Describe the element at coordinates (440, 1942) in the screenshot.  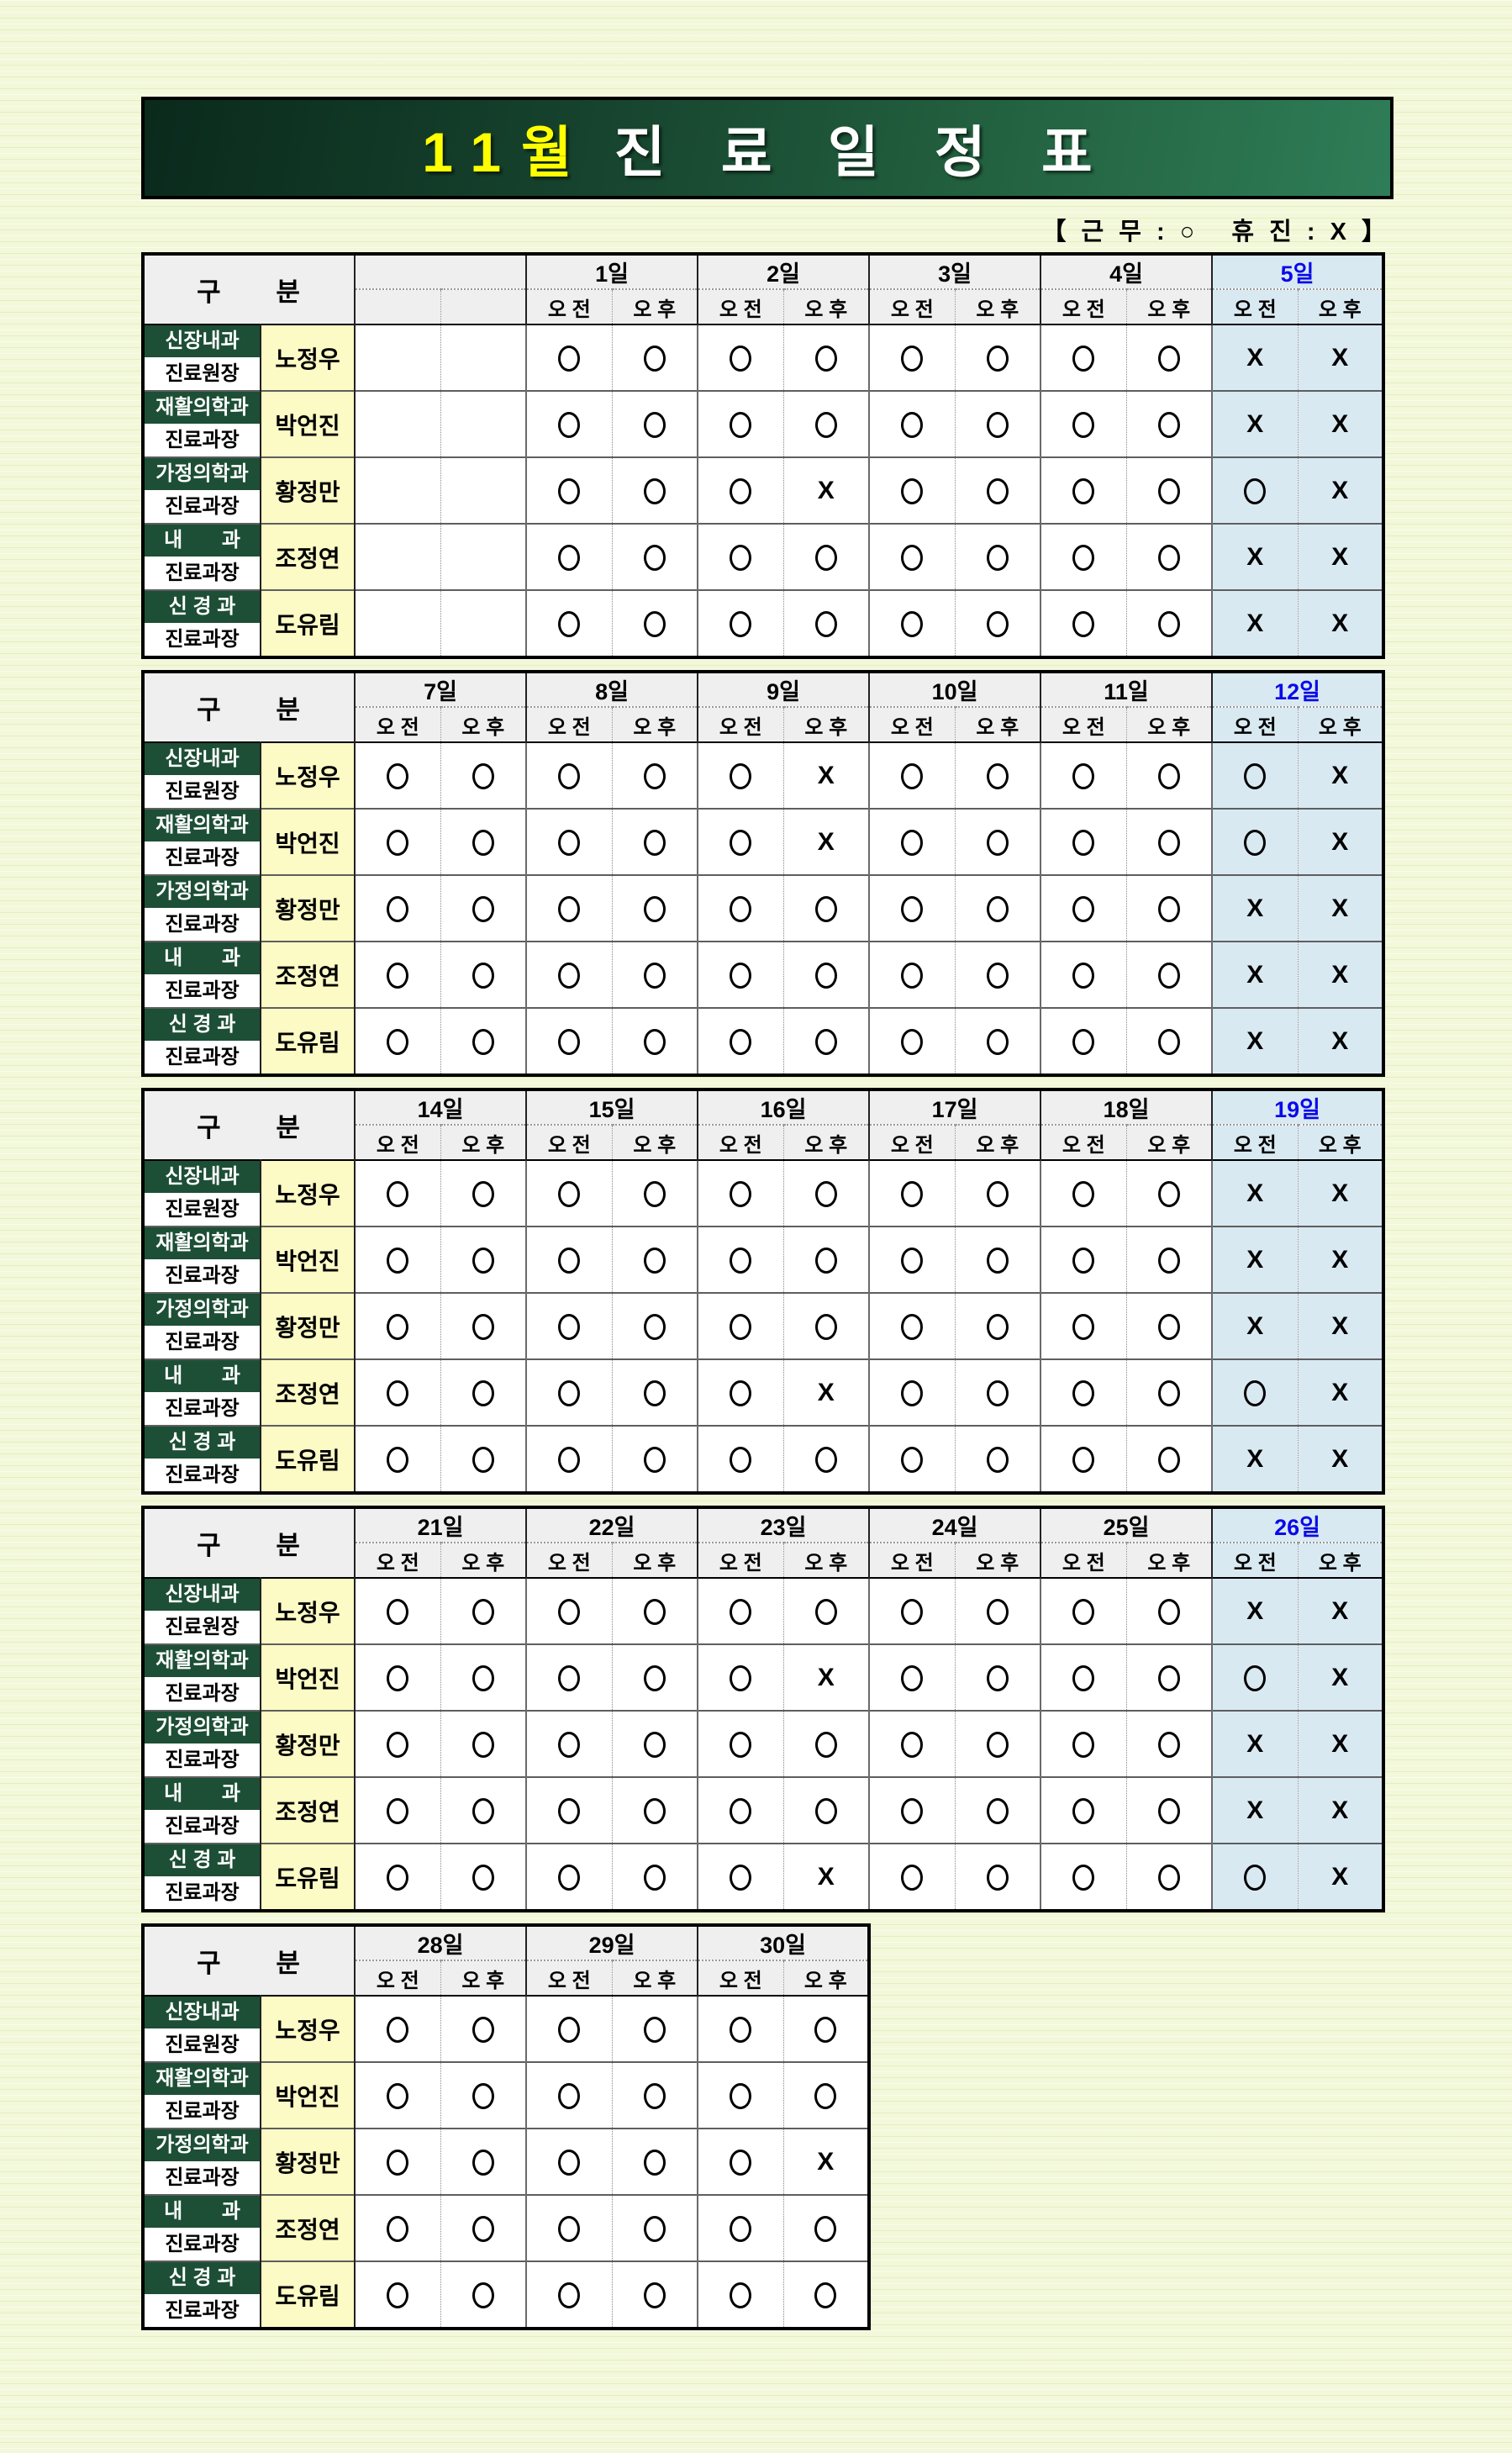
I see `day-header: 28일` at that location.